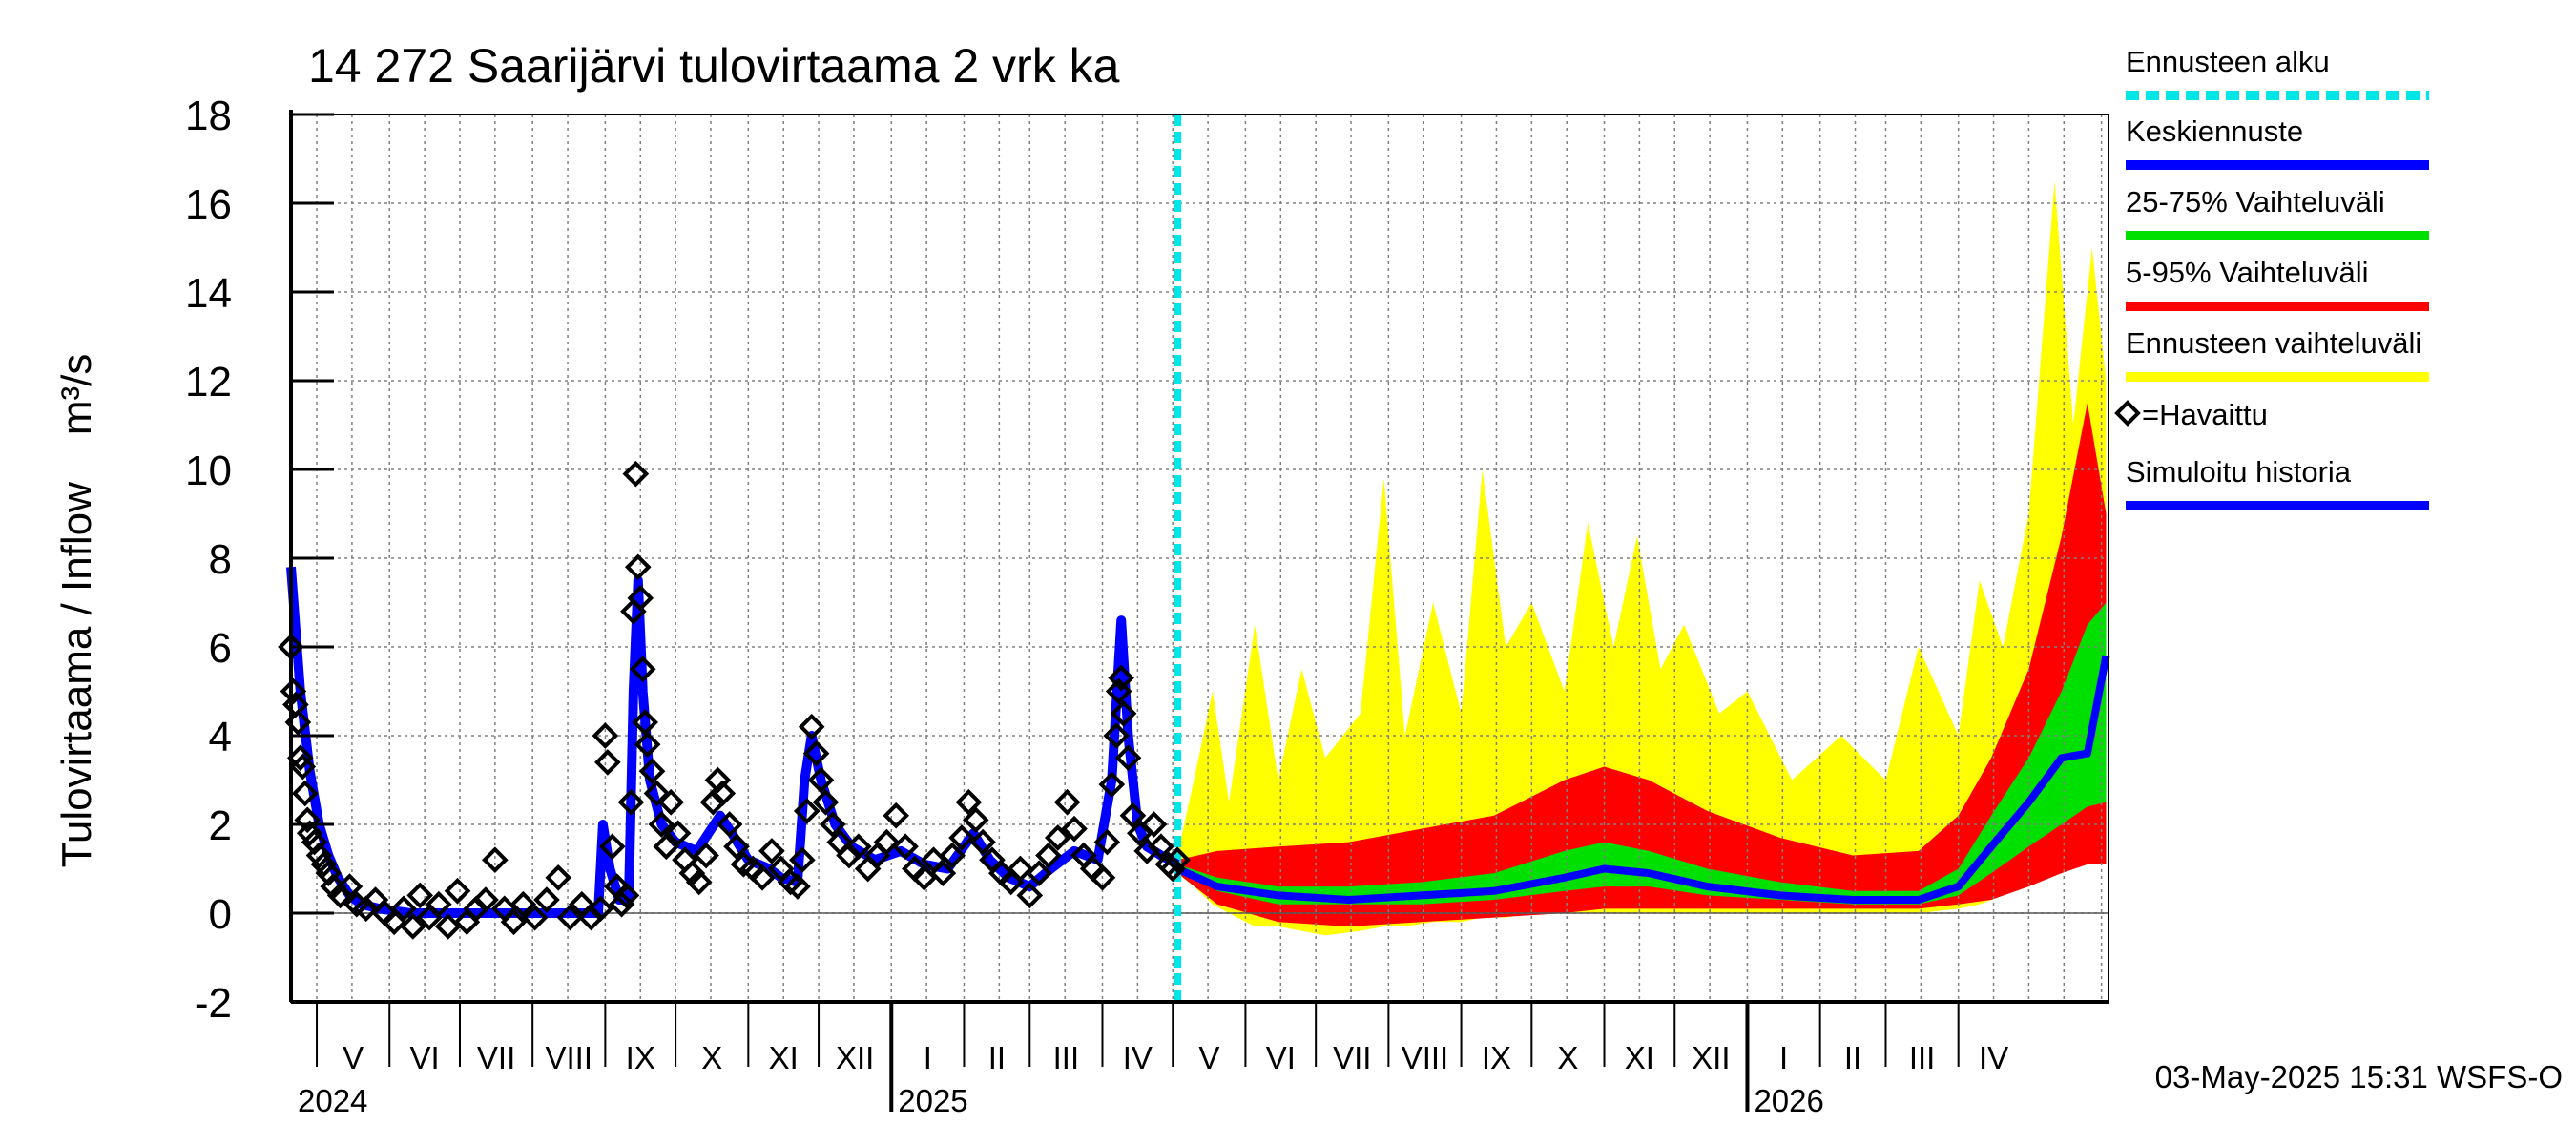 The image size is (2576, 1145). What do you see at coordinates (1567, 1057) in the screenshot?
I see `month-label: X` at bounding box center [1567, 1057].